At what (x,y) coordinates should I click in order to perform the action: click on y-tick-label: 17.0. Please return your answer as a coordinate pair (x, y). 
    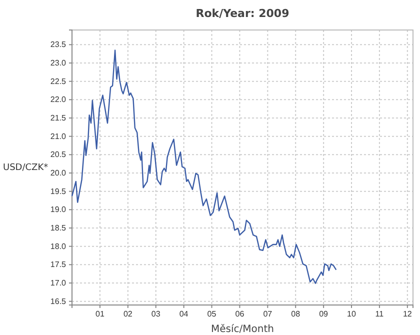
    Looking at the image, I should click on (58, 283).